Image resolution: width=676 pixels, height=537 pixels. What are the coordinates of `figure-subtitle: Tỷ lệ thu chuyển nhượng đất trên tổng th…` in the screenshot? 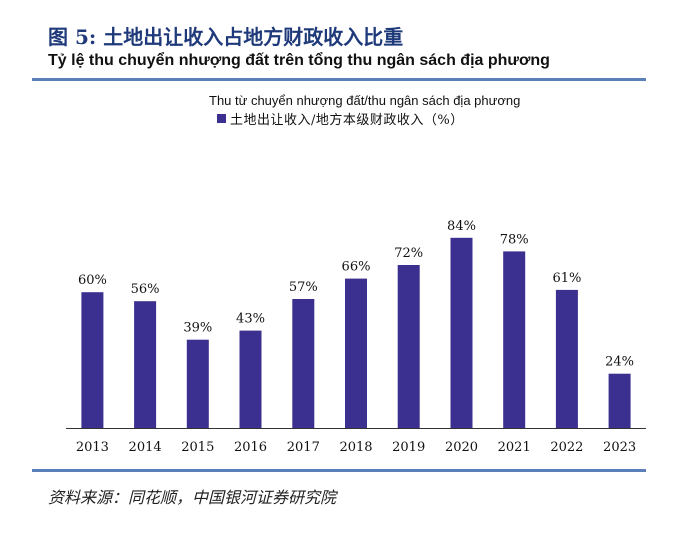 It's located at (299, 60).